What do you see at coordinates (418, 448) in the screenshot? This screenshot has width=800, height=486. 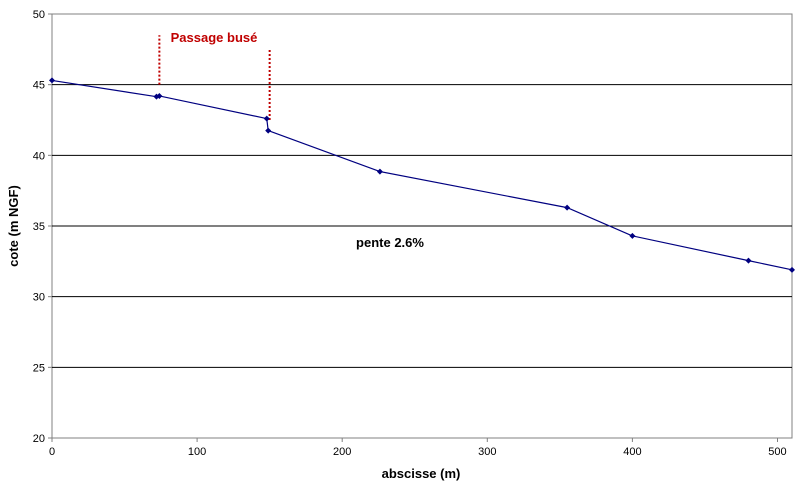 I see `x-axis-ticks: 0 100 200 300 400 500` at bounding box center [418, 448].